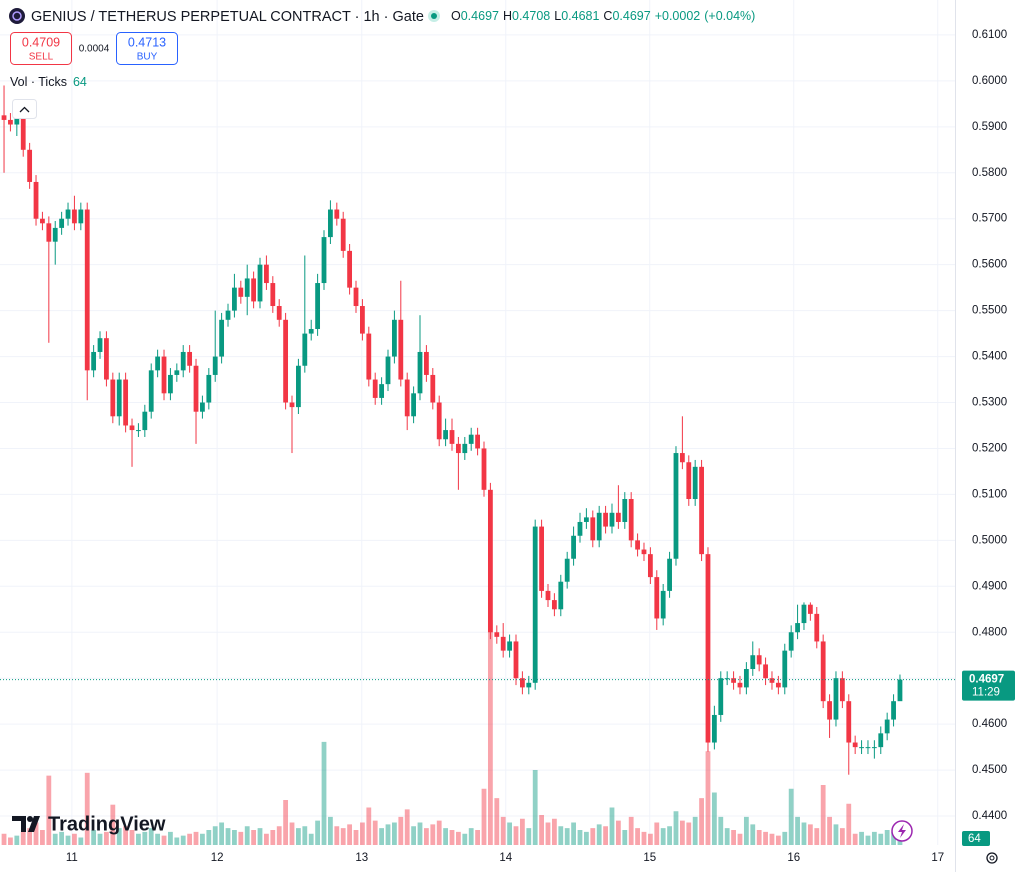  Describe the element at coordinates (17, 16) in the screenshot. I see `symbol-icon` at that location.